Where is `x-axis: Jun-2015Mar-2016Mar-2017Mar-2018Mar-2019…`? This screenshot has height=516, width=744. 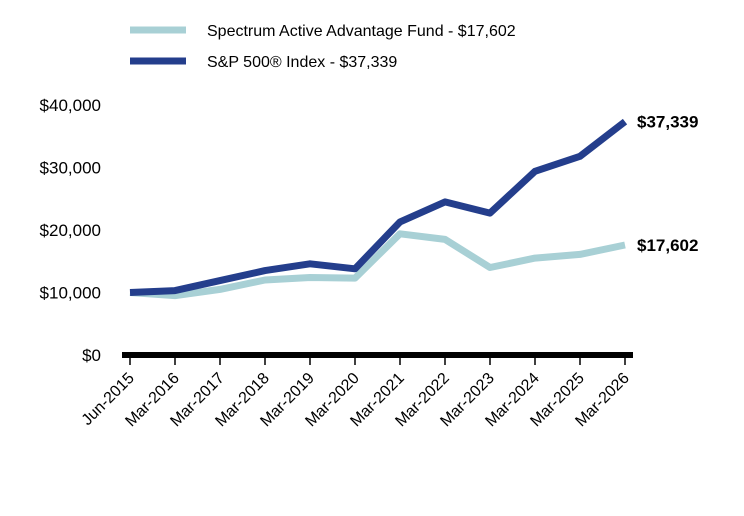
x-axis: Jun-2015Mar-2016Mar-2017Mar-2018Mar-2019… is located at coordinates (356, 391).